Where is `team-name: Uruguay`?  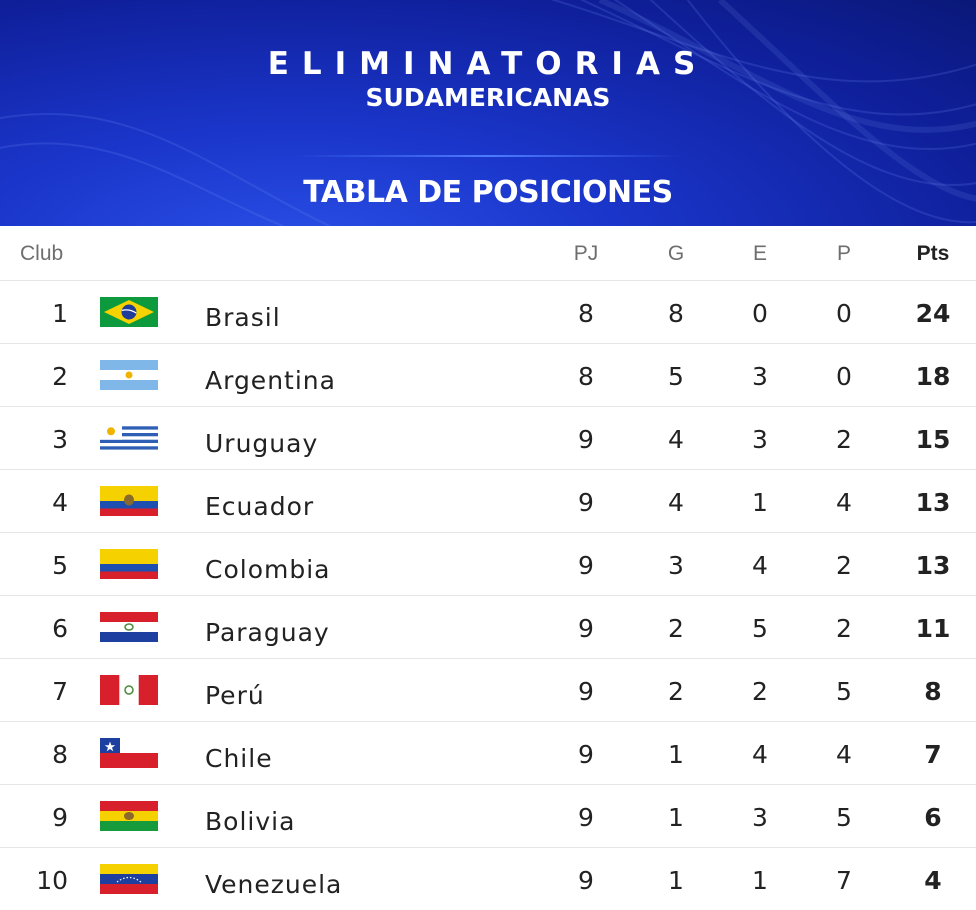
team-name: Uruguay is located at coordinates (262, 443).